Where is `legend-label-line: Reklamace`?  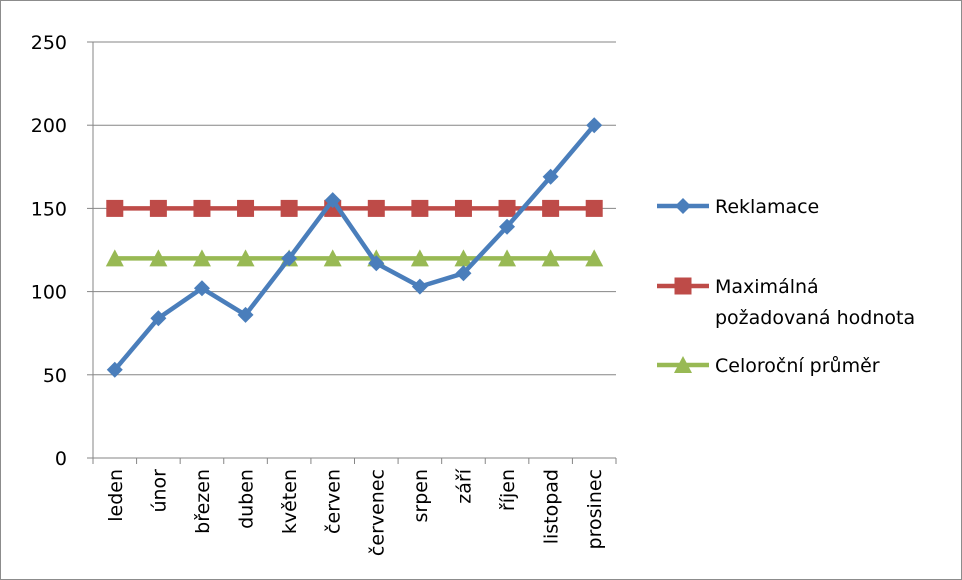 legend-label-line: Reklamace is located at coordinates (767, 207).